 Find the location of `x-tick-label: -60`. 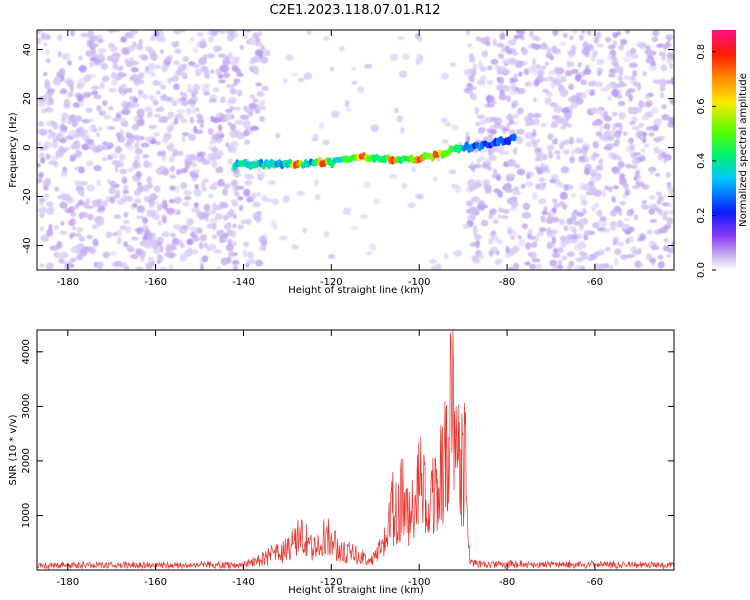

x-tick-label: -60 is located at coordinates (595, 282).